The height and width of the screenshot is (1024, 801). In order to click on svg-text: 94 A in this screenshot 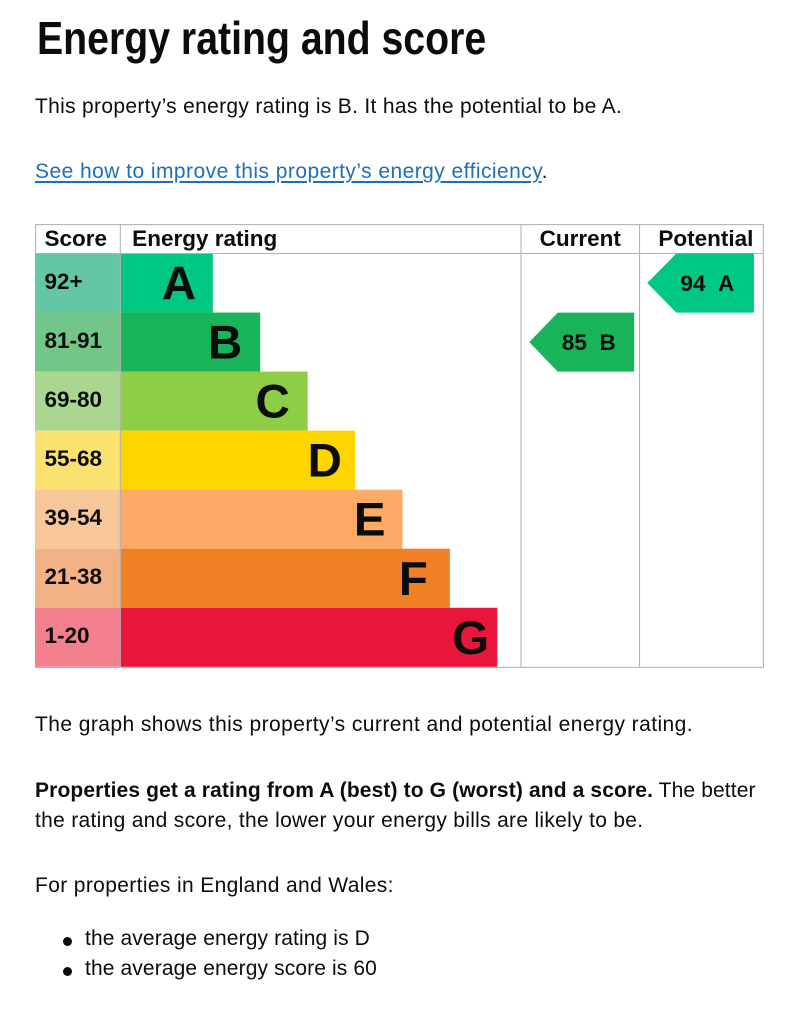, I will do `click(707, 283)`.